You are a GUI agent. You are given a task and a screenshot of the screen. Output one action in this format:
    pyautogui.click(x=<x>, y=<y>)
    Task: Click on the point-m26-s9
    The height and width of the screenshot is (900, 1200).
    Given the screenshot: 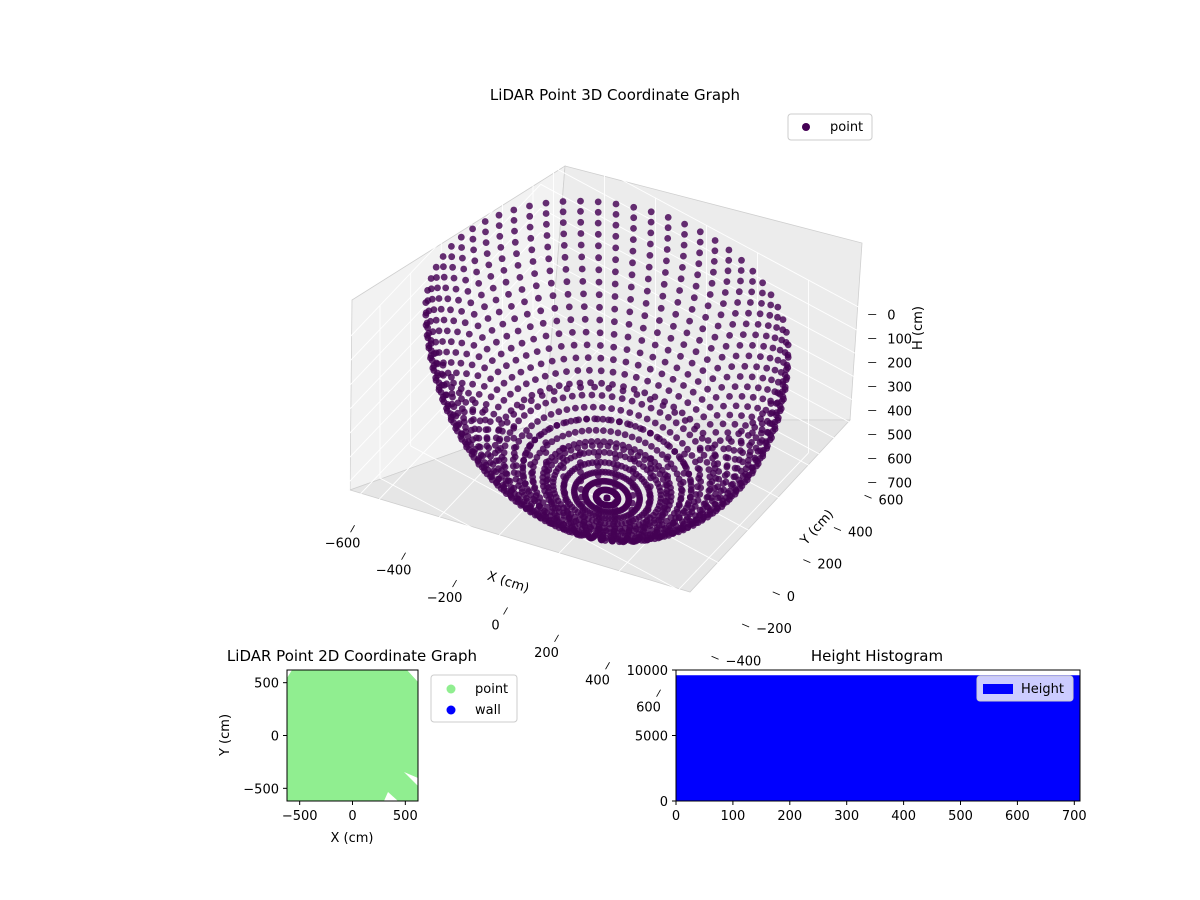 What is the action you would take?
    pyautogui.click(x=567, y=409)
    